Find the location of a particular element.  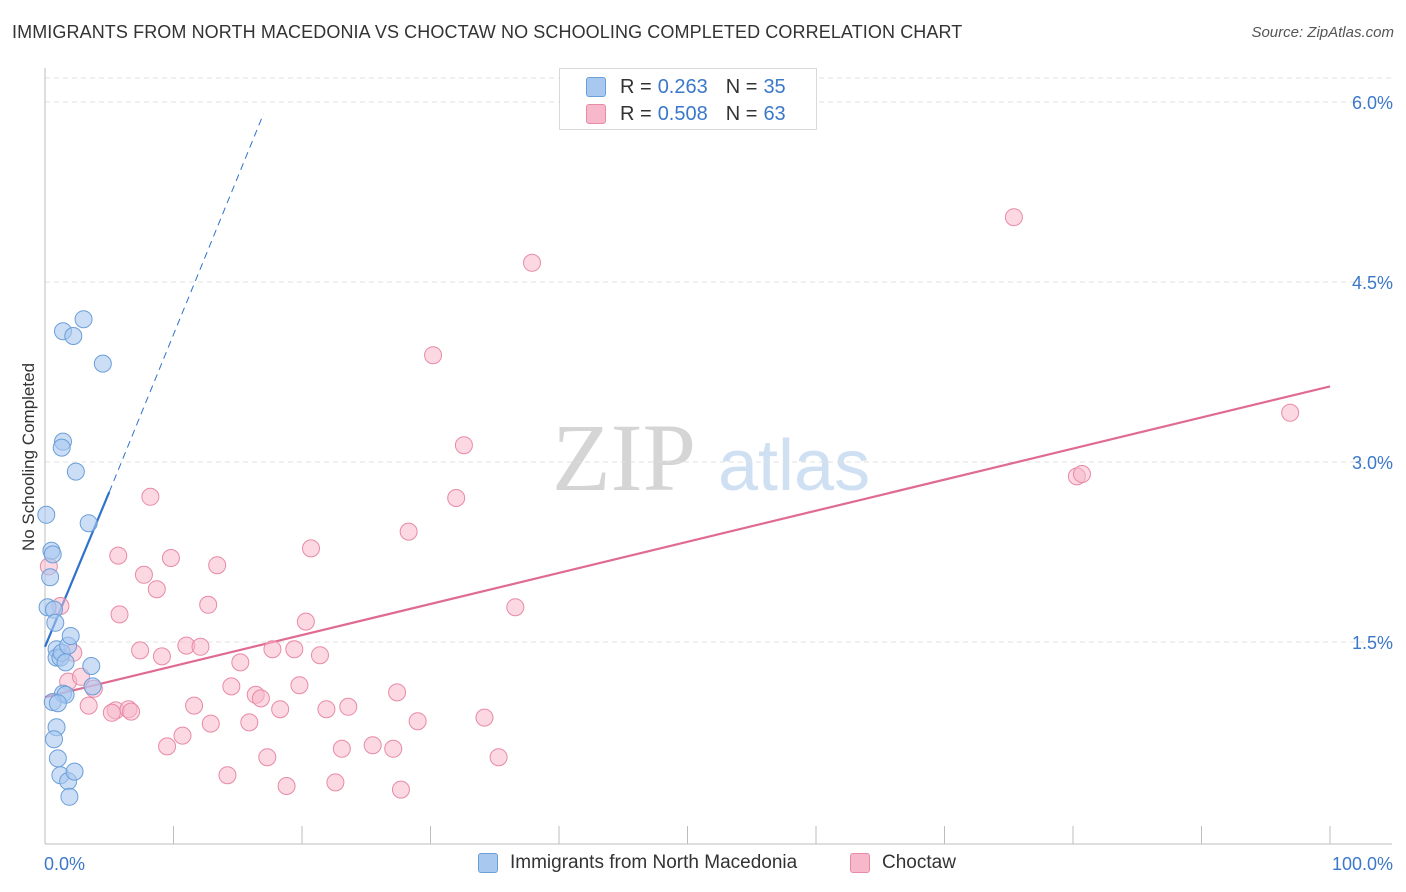

y-tick-label: 6.0% is located at coordinates (1372, 103).